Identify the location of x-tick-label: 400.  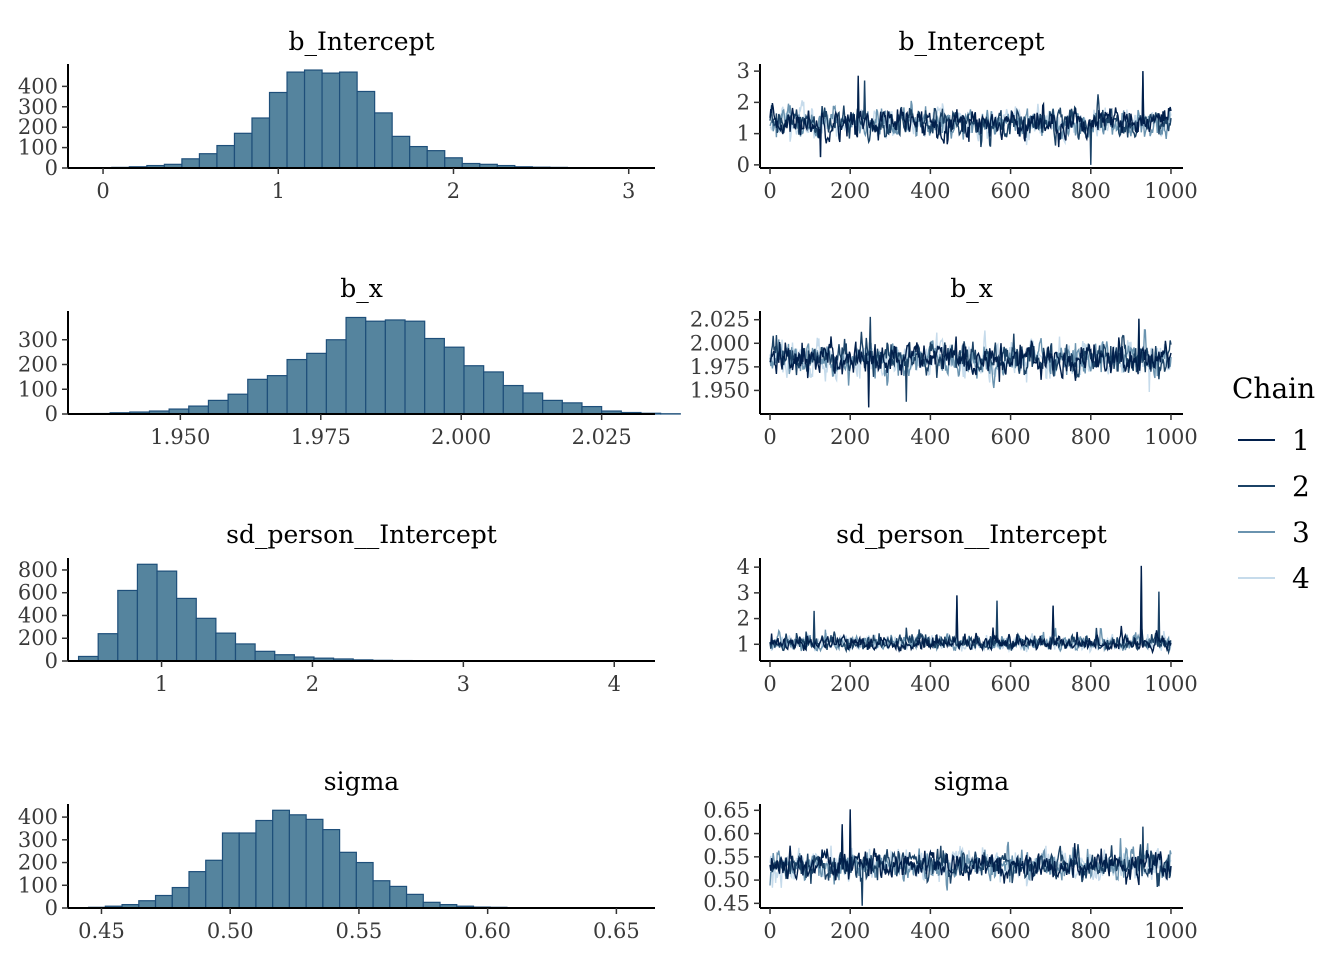
(930, 684).